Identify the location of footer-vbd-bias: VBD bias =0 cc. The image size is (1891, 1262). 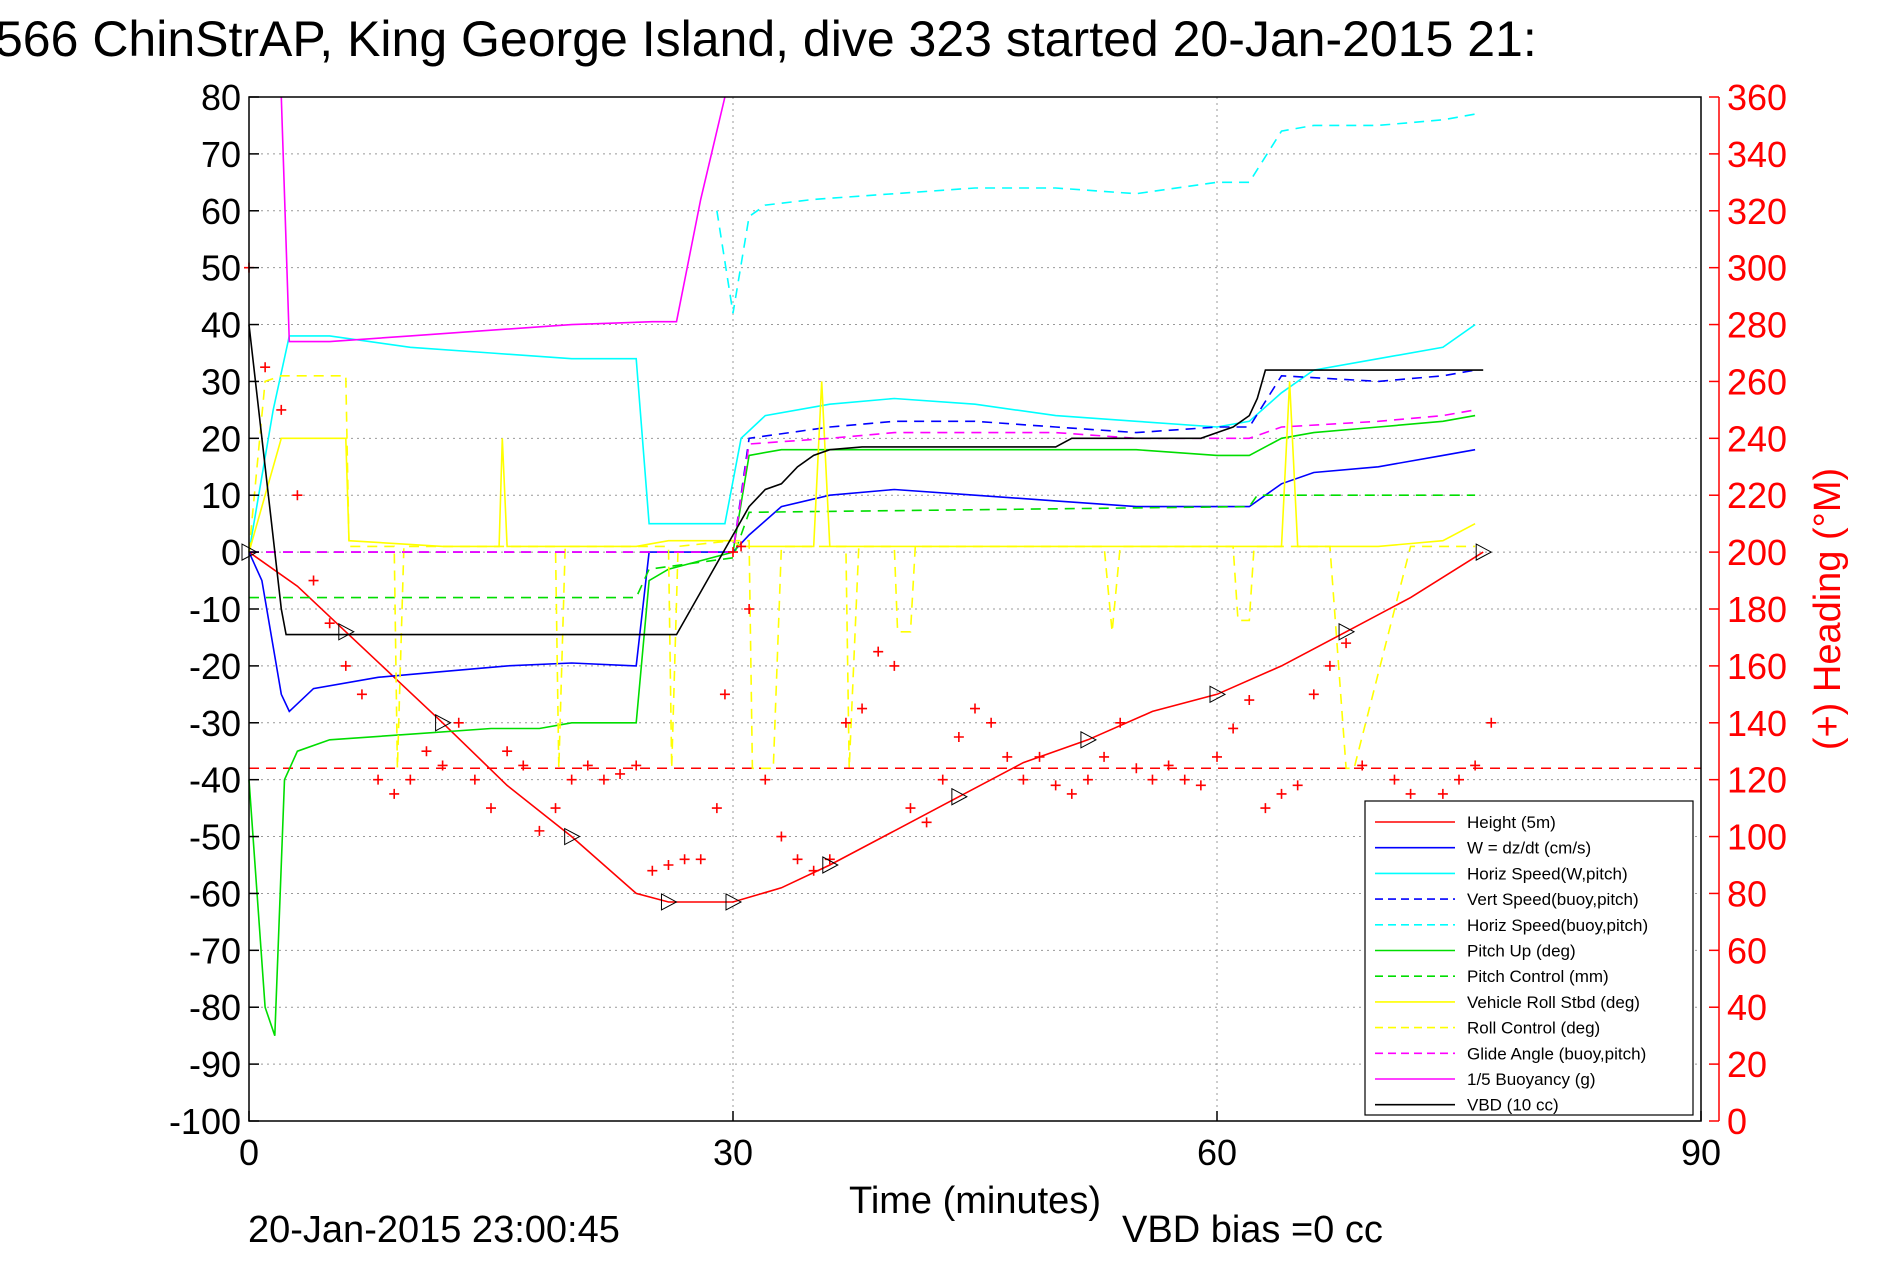
(1252, 1230).